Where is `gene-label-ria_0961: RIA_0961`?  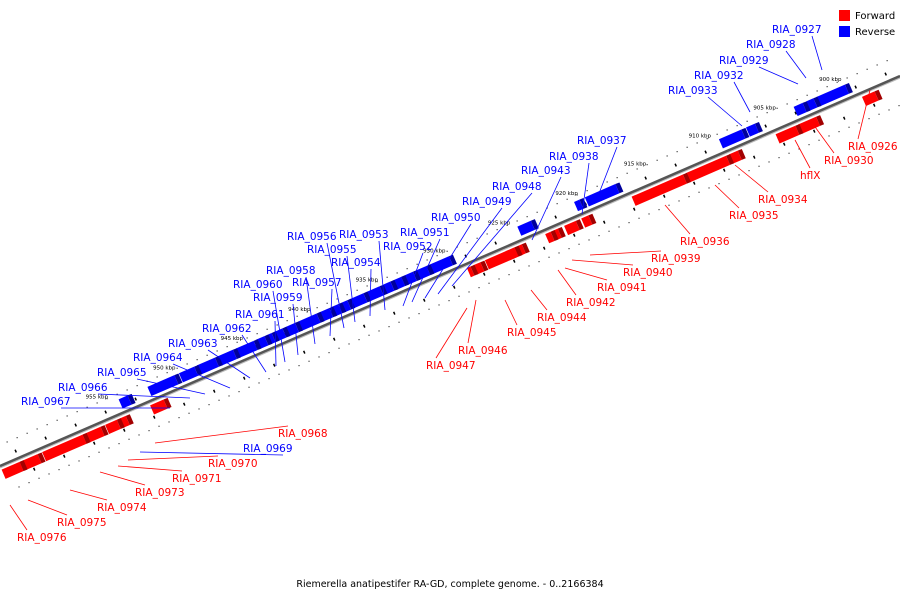
gene-label-ria_0961: RIA_0961 is located at coordinates (260, 315).